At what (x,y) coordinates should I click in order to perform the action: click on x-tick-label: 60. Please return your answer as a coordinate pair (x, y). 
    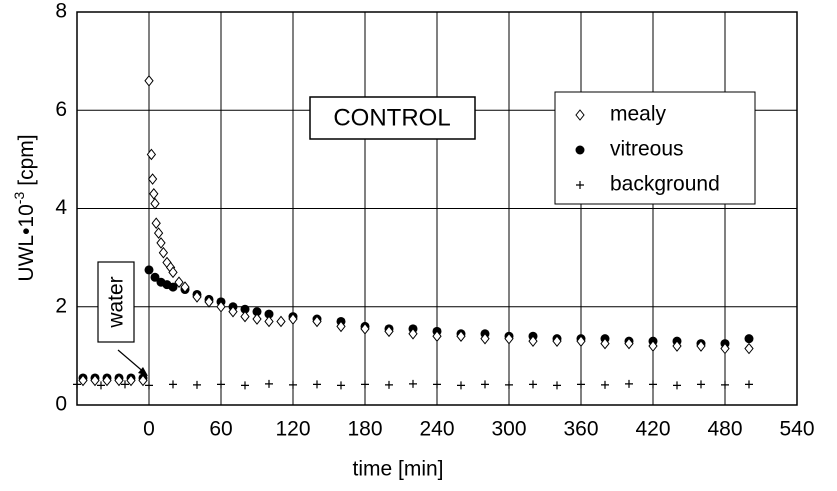
    Looking at the image, I should click on (220, 429).